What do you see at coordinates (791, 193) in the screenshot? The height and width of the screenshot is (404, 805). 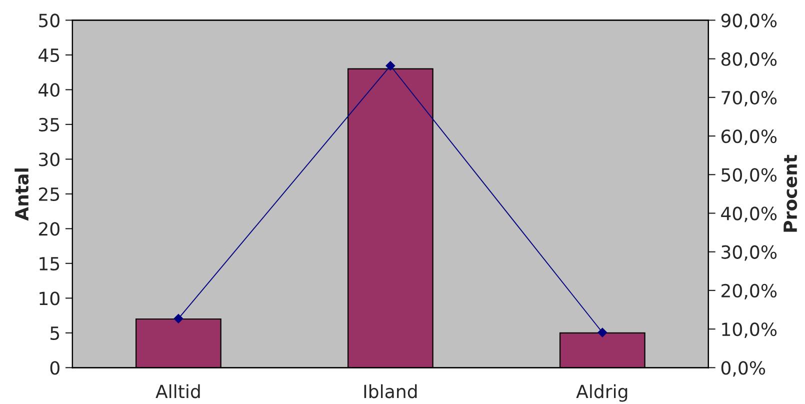 I see `y2-axis-title: Procent` at bounding box center [791, 193].